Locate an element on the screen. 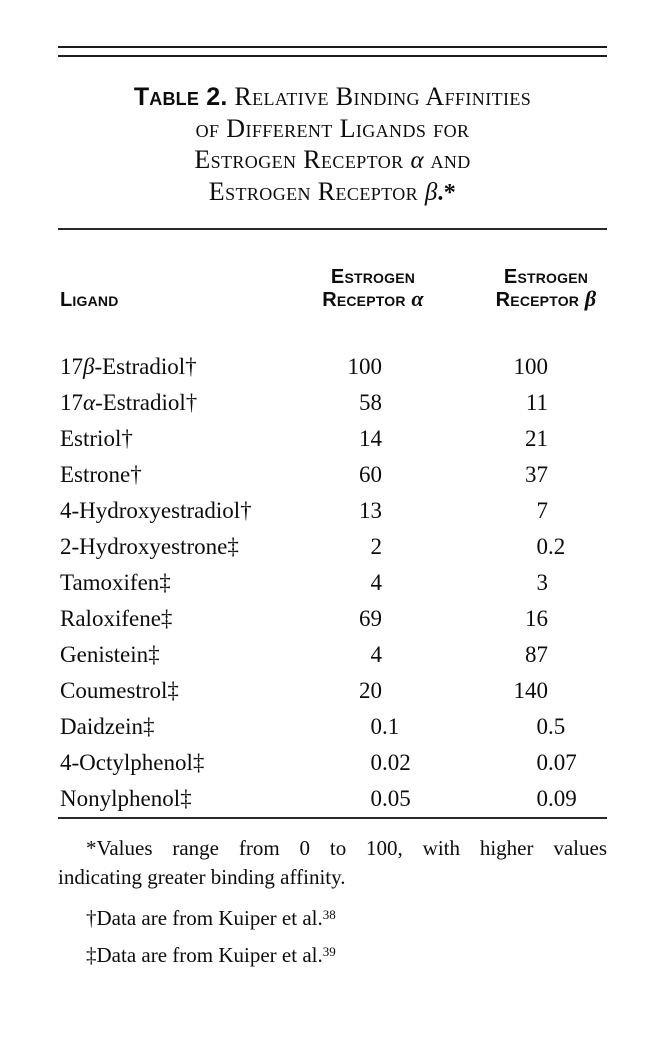 The height and width of the screenshot is (1050, 666). er-beta-cell: 16 is located at coordinates (536, 618).